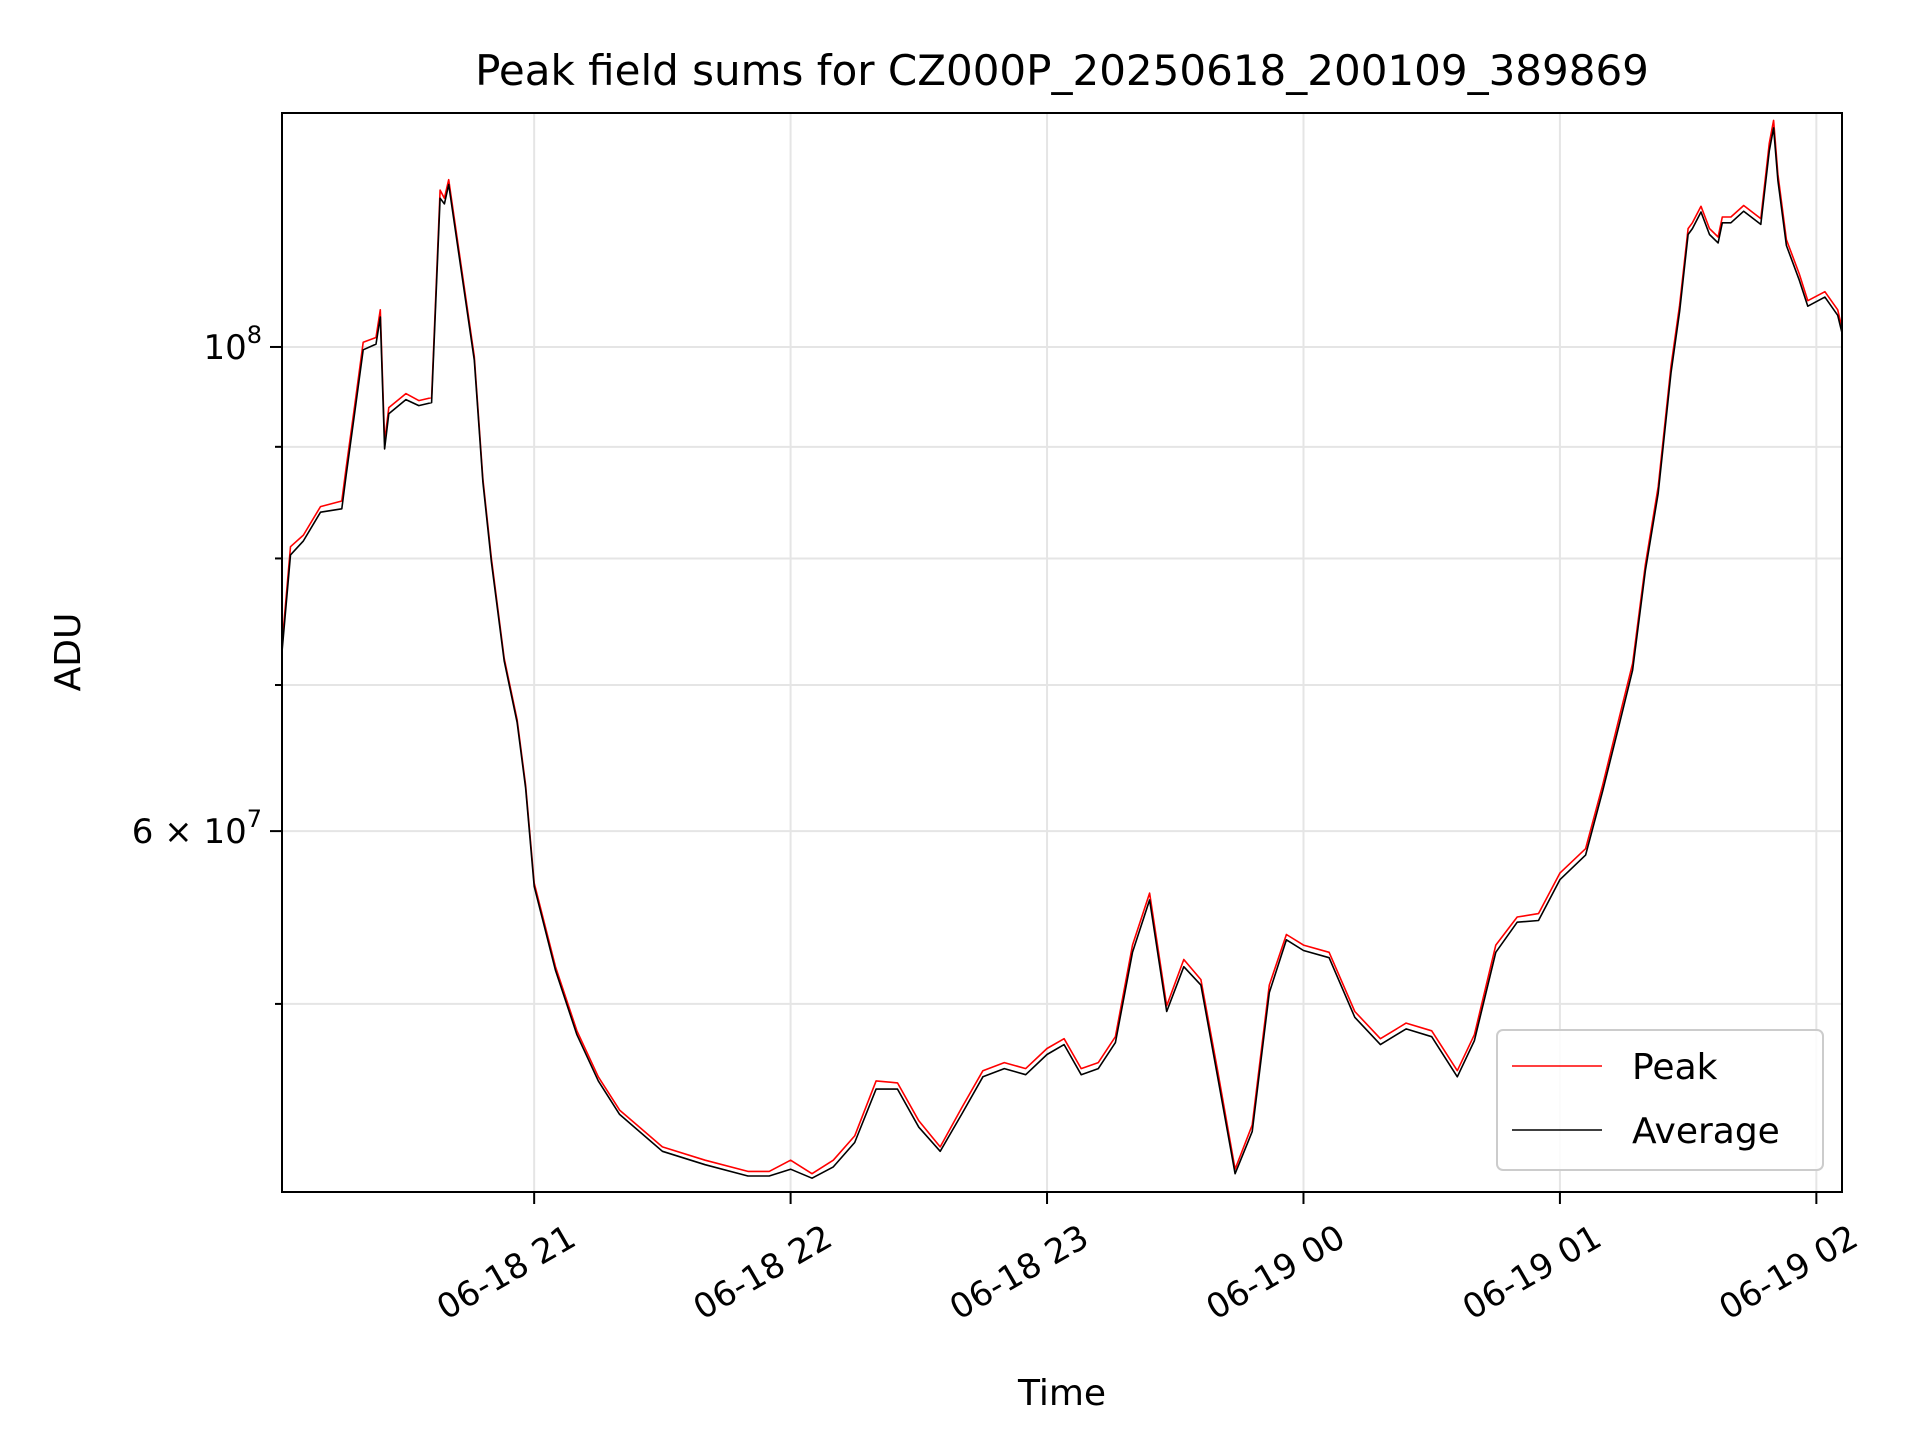  Describe the element at coordinates (1706, 1131) in the screenshot. I see `legend-average-label: Average` at that location.